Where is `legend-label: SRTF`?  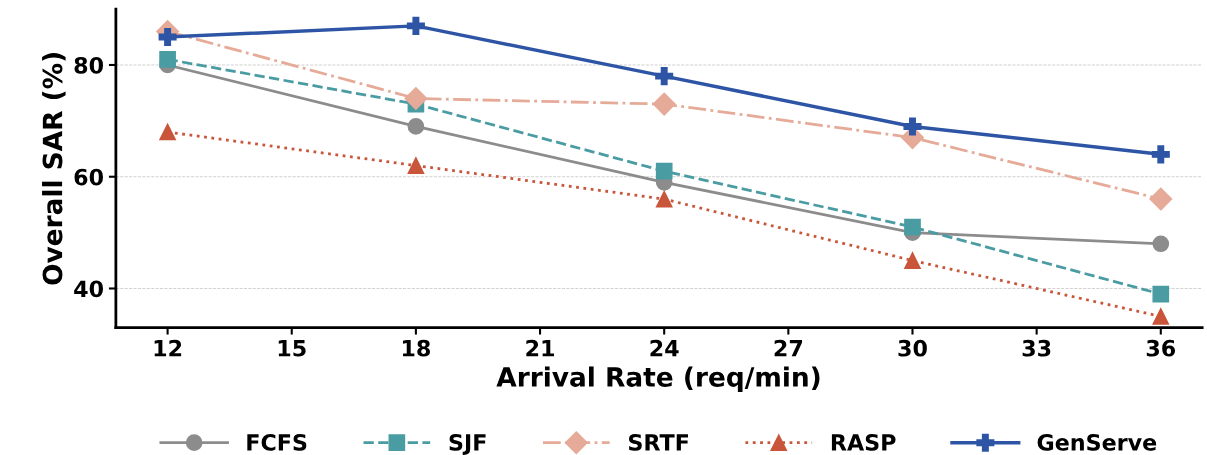 legend-label: SRTF is located at coordinates (658, 442).